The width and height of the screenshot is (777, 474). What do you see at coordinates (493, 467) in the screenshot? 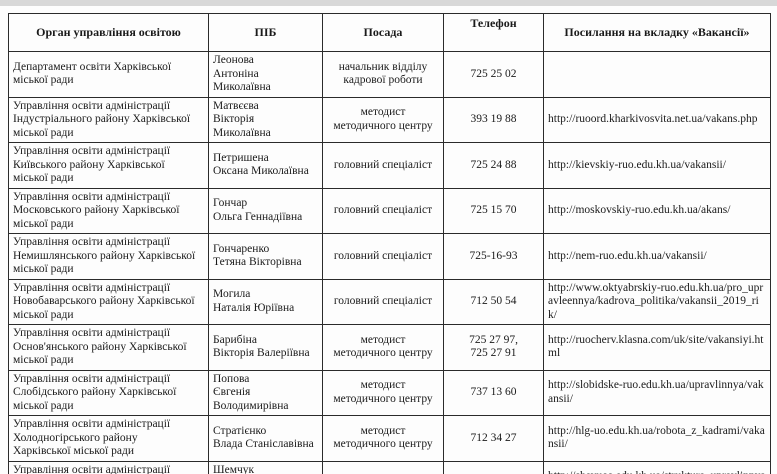
I see `cell-phone: 340 95 60` at bounding box center [493, 467].